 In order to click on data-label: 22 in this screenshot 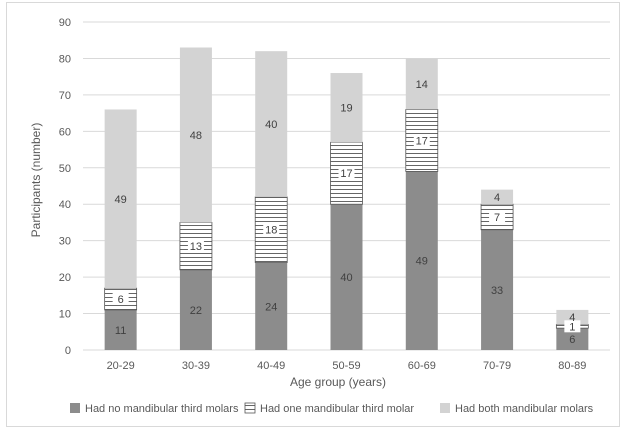, I will do `click(196, 311)`.